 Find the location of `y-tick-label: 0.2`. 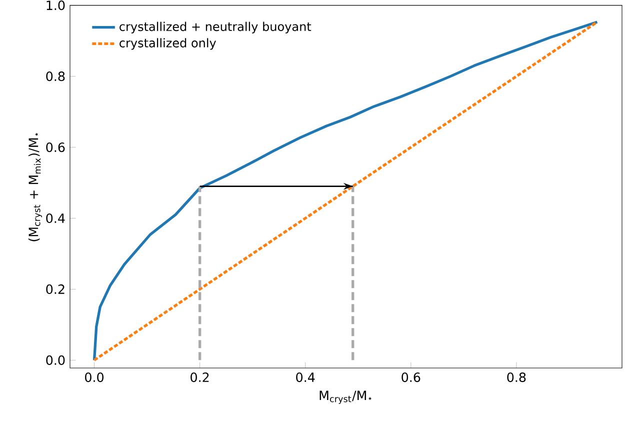

y-tick-label: 0.2 is located at coordinates (55, 289).